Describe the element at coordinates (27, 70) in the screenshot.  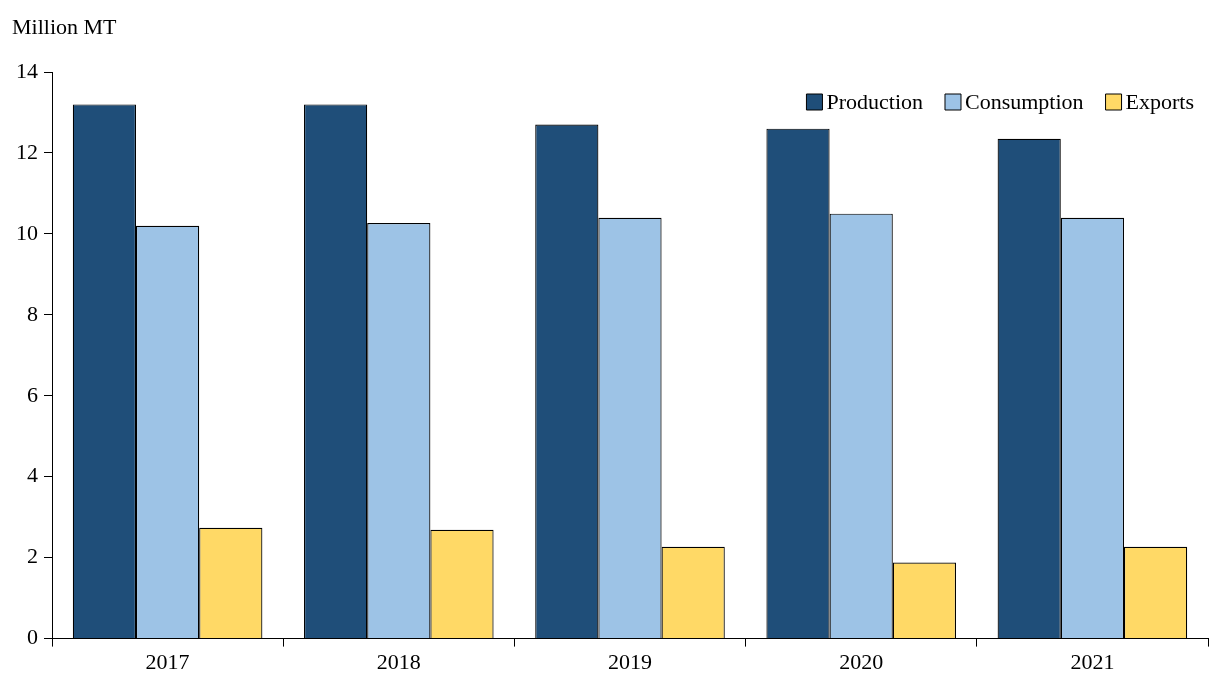
I see `y-tick-label: 14` at that location.